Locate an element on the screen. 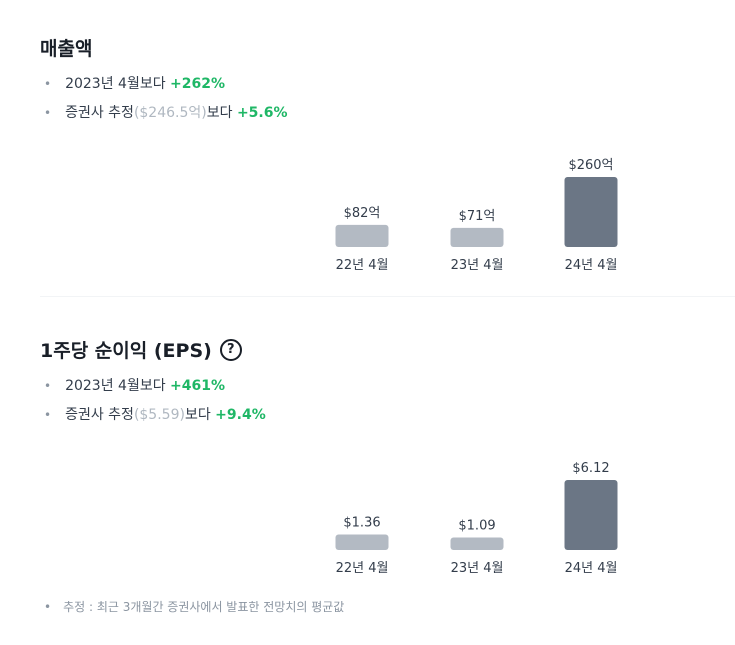  revenue-estimate-value: ($246.5억) is located at coordinates (170, 113).